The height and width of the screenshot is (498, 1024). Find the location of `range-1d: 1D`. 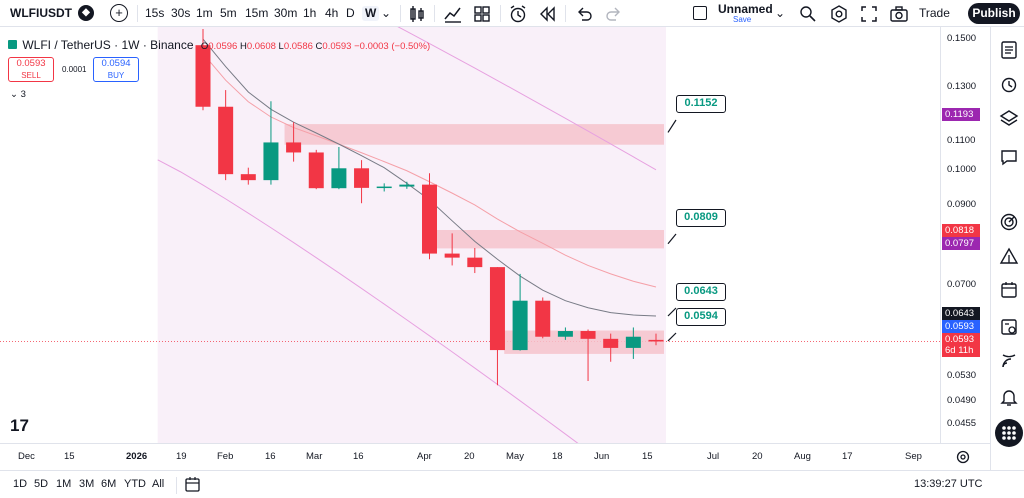

range-1d: 1D is located at coordinates (20, 484).